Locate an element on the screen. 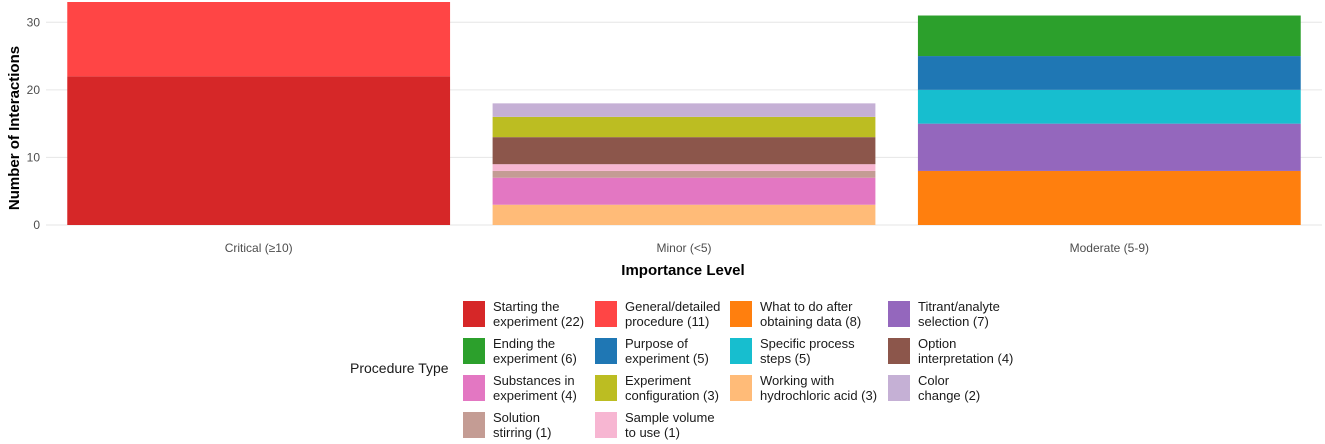 The width and height of the screenshot is (1325, 444). x-tick-label: Critical (≥10) is located at coordinates (259, 248).